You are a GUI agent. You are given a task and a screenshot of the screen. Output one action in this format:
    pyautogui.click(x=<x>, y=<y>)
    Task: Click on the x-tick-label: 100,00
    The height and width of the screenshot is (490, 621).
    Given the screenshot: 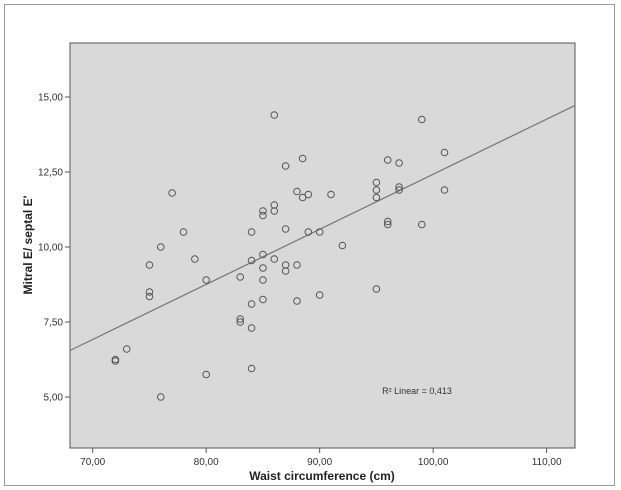 What is the action you would take?
    pyautogui.click(x=433, y=462)
    